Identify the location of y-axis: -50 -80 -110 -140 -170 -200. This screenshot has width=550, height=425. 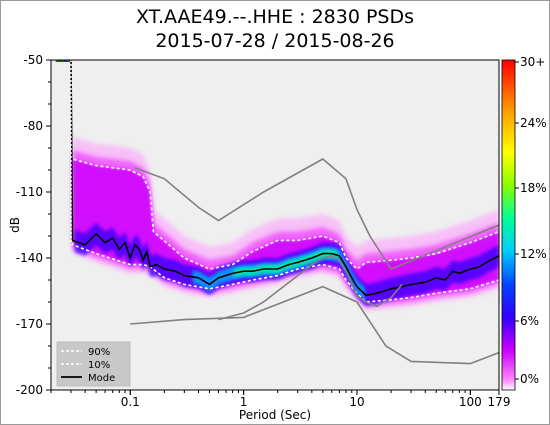
(33, 225).